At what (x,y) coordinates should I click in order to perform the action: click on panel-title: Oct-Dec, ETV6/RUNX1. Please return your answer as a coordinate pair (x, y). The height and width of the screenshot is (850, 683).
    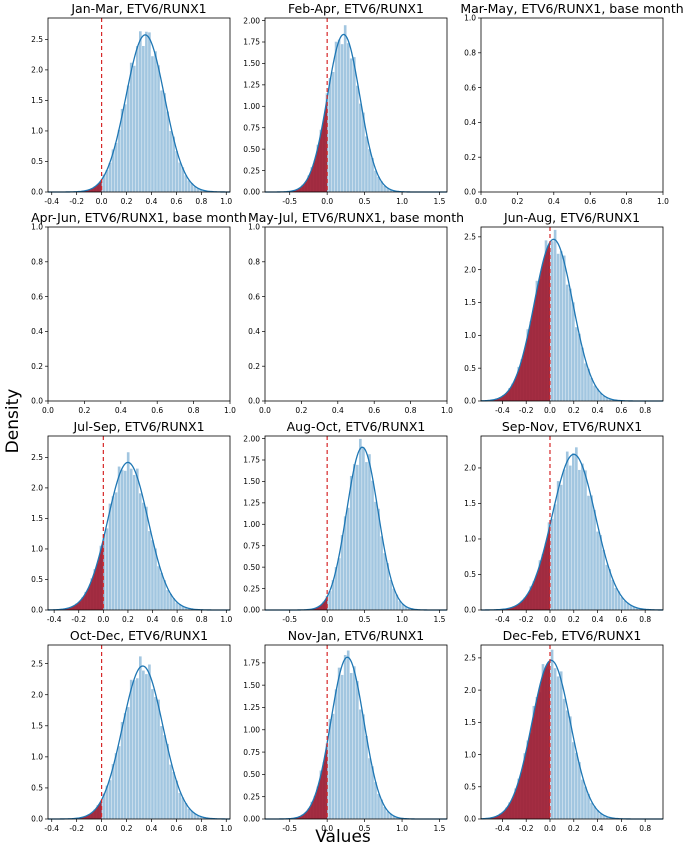
    Looking at the image, I should click on (139, 635).